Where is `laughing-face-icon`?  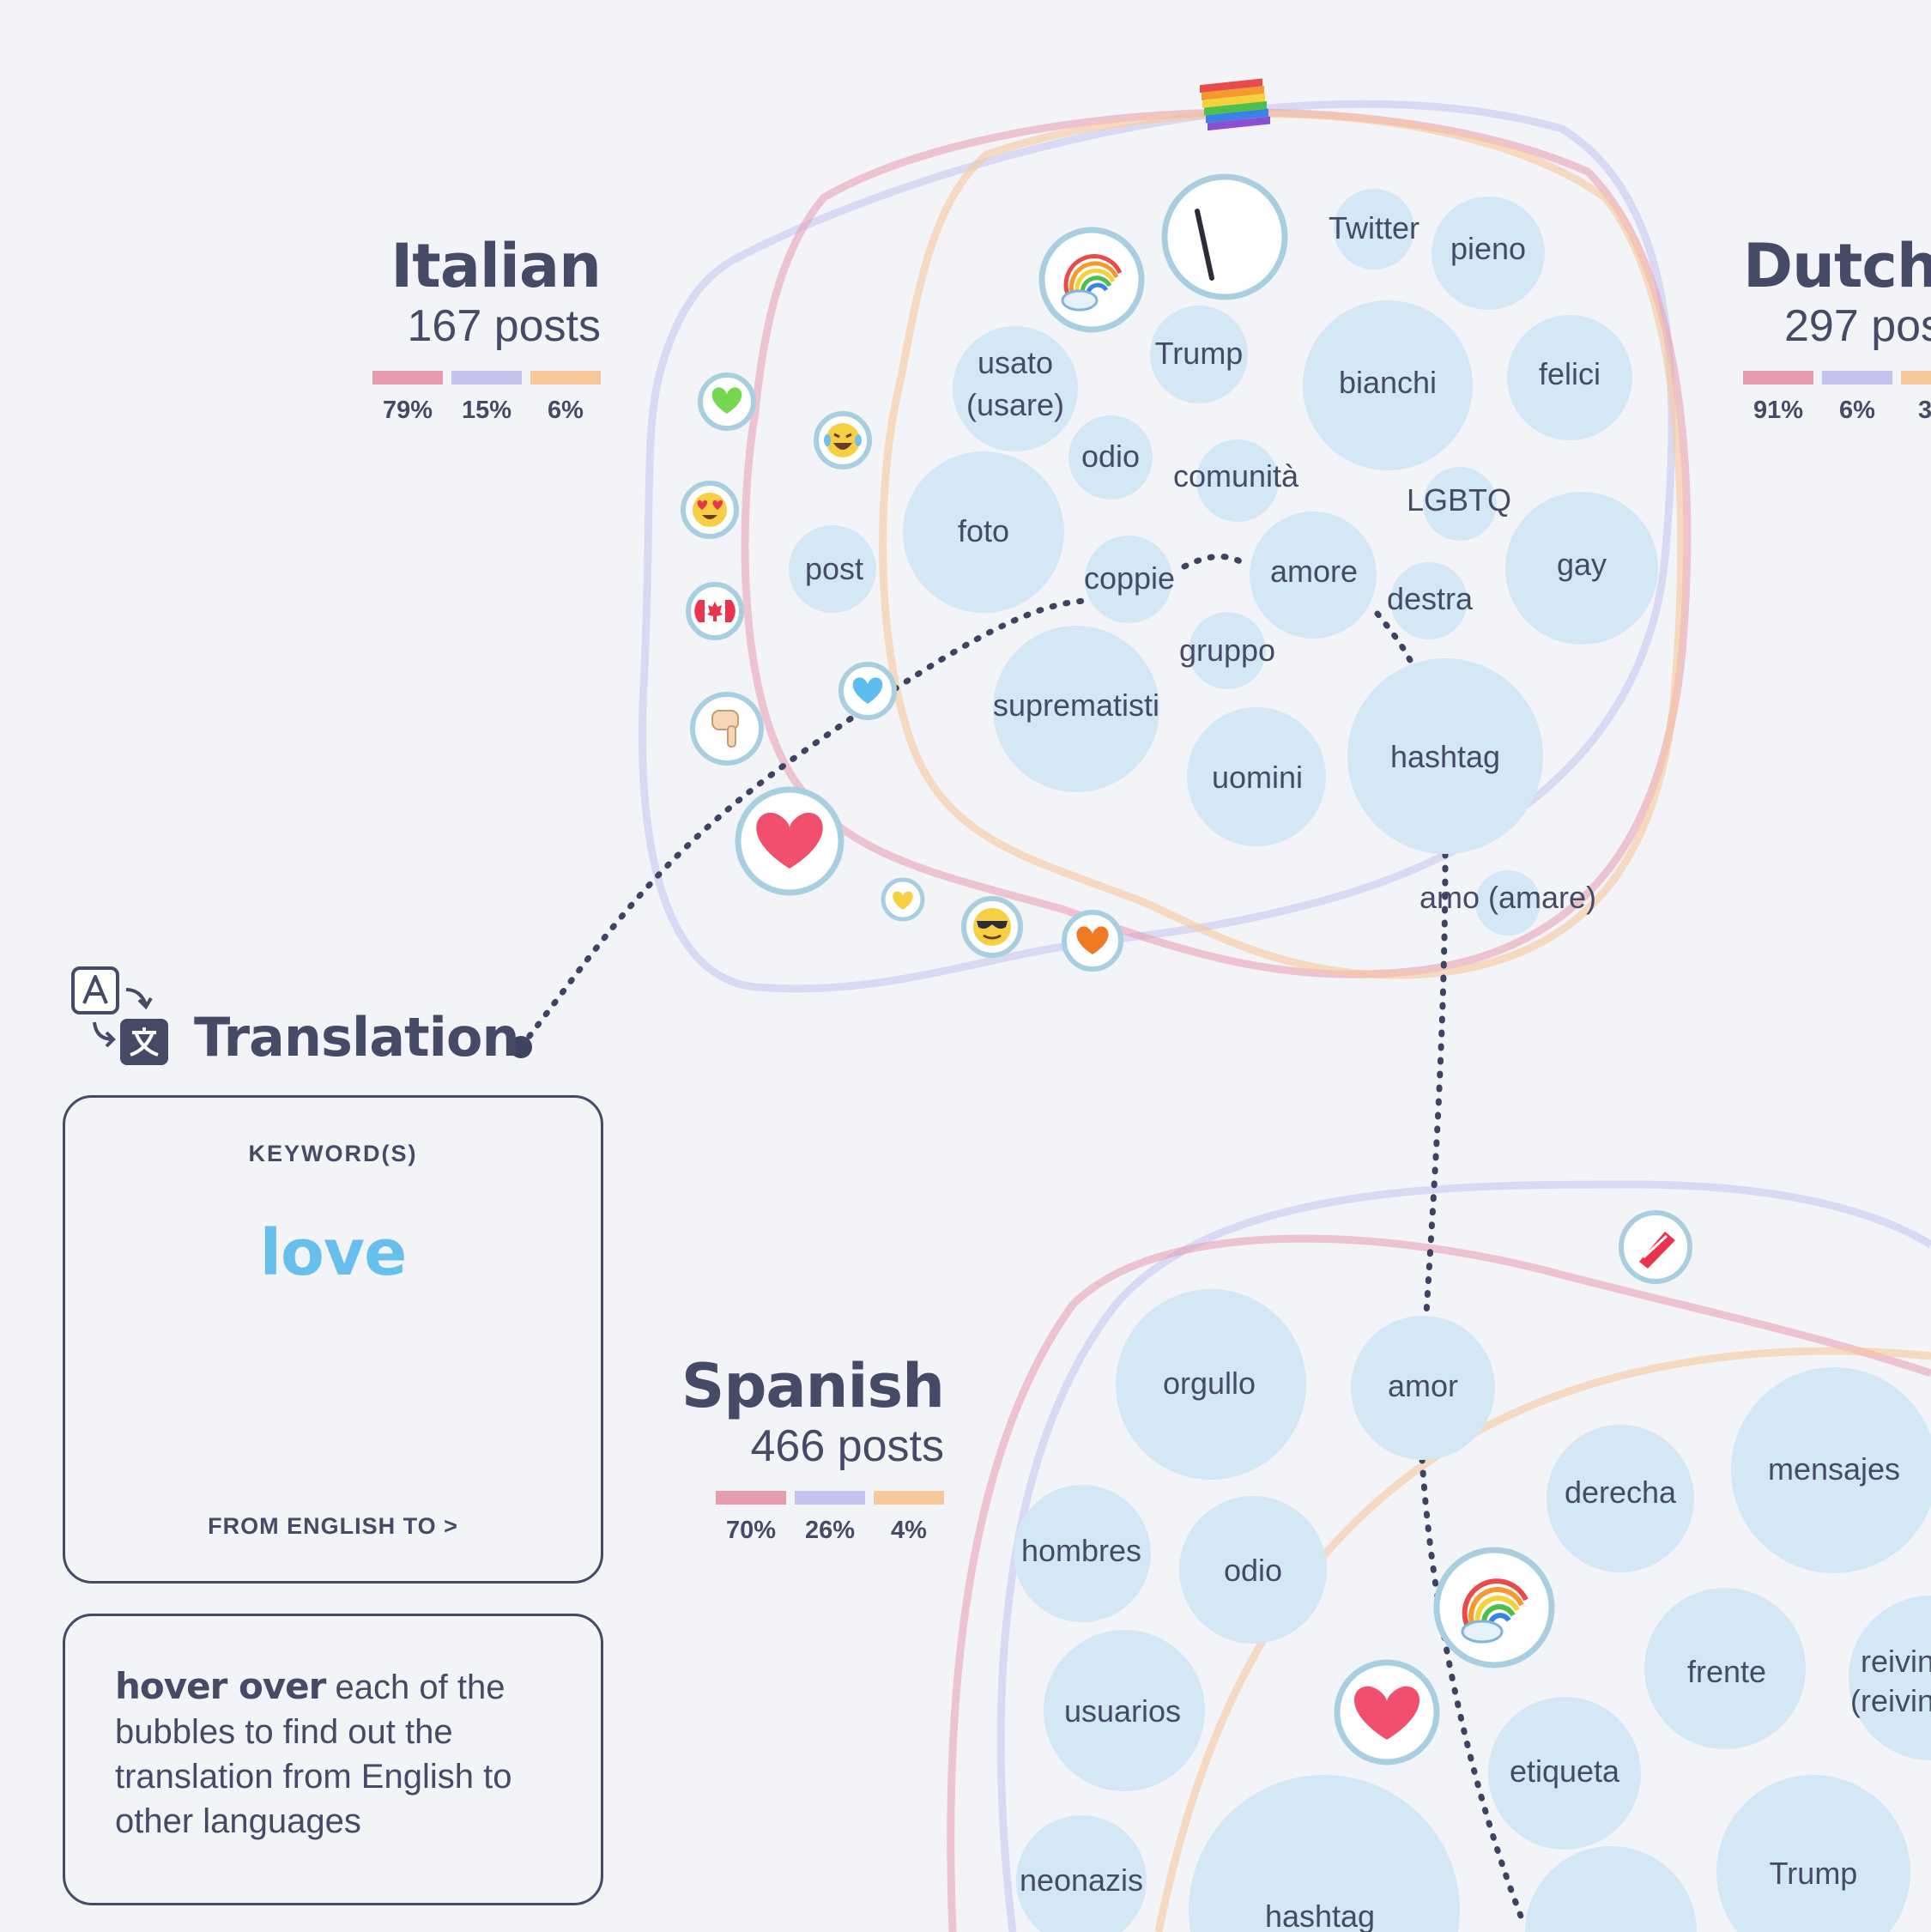
laughing-face-icon is located at coordinates (843, 440).